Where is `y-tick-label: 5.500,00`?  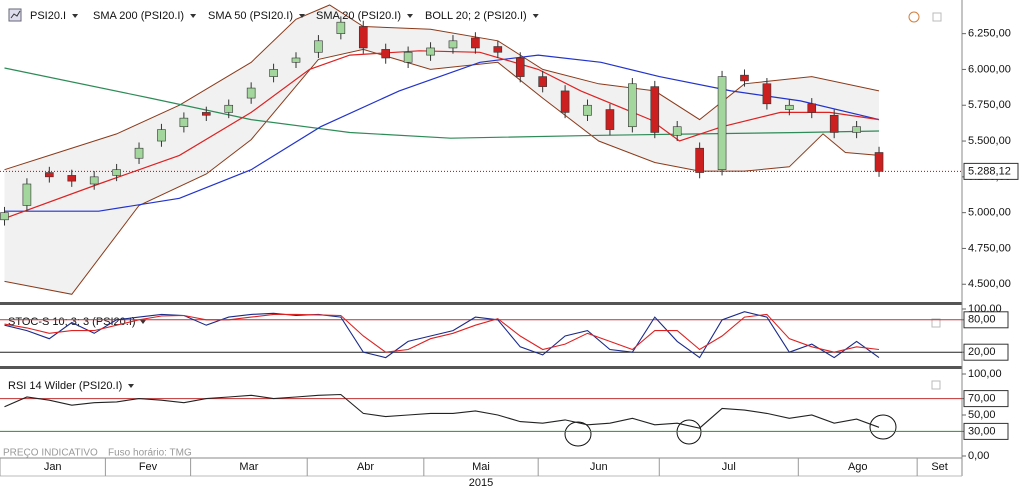 y-tick-label: 5.500,00 is located at coordinates (989, 141).